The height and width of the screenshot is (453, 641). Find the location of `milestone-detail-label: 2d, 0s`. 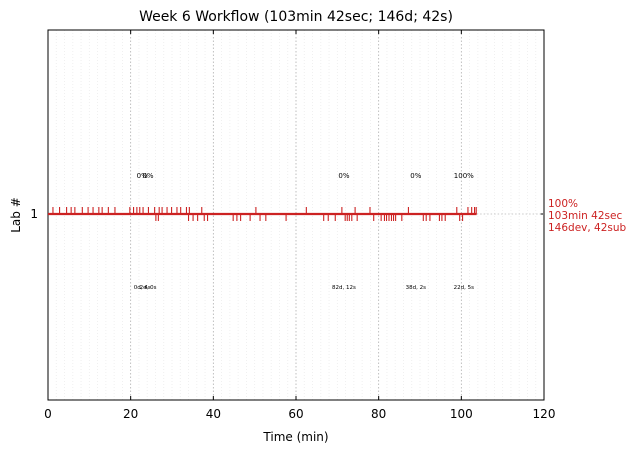

milestone-detail-label: 2d, 0s is located at coordinates (148, 288).